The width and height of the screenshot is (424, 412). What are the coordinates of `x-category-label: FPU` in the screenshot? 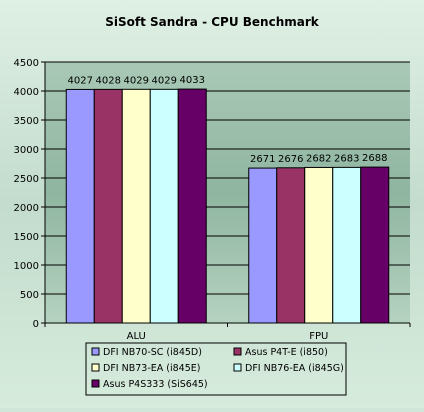 It's located at (318, 336).